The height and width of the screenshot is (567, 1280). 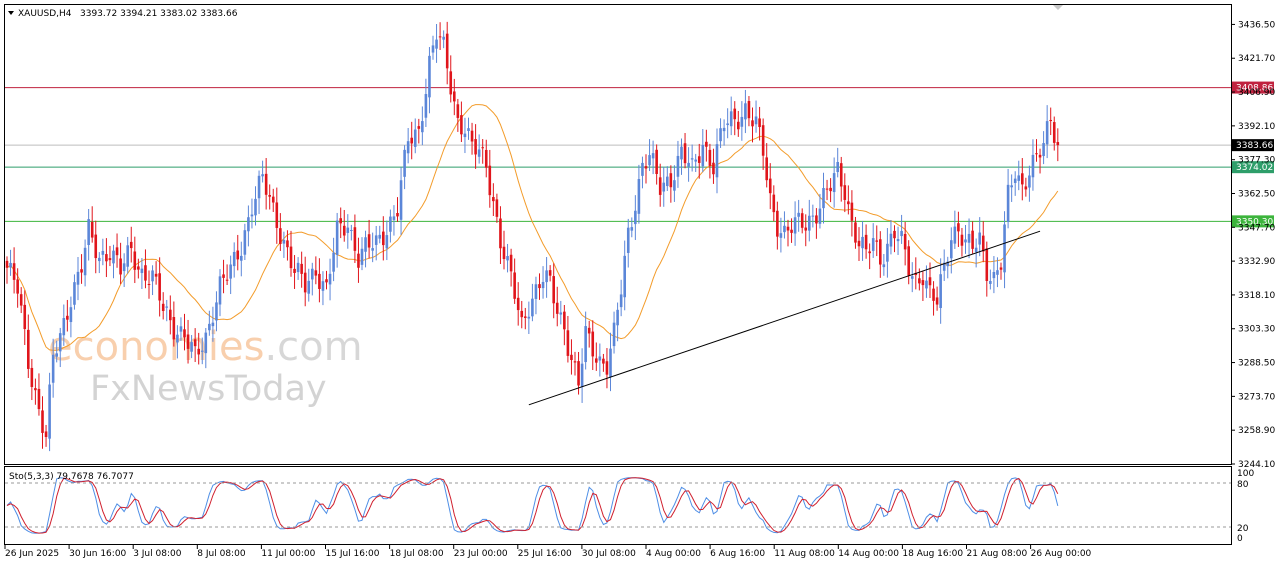 What do you see at coordinates (1256, 397) in the screenshot?
I see `price-tick-label: 3273.70` at bounding box center [1256, 397].